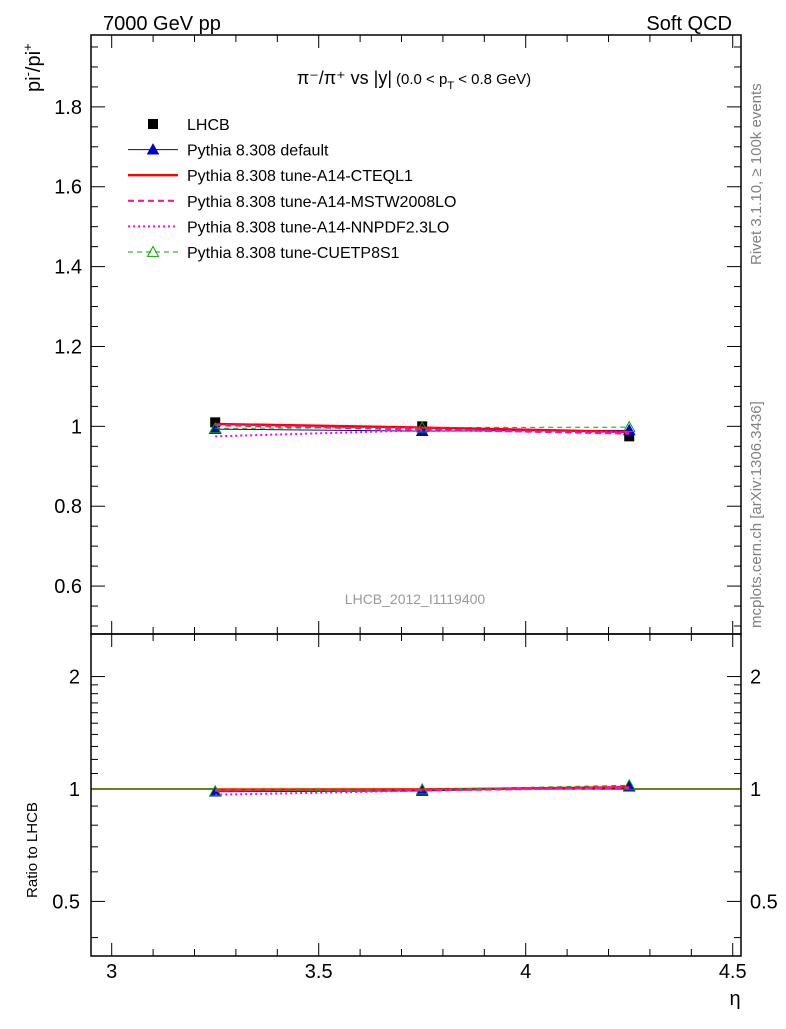 Image resolution: width=786 pixels, height=1029 pixels. What do you see at coordinates (318, 227) in the screenshot?
I see `legend-label: Pythia 8.308 tune-A14-NNPDF2.3LO` at bounding box center [318, 227].